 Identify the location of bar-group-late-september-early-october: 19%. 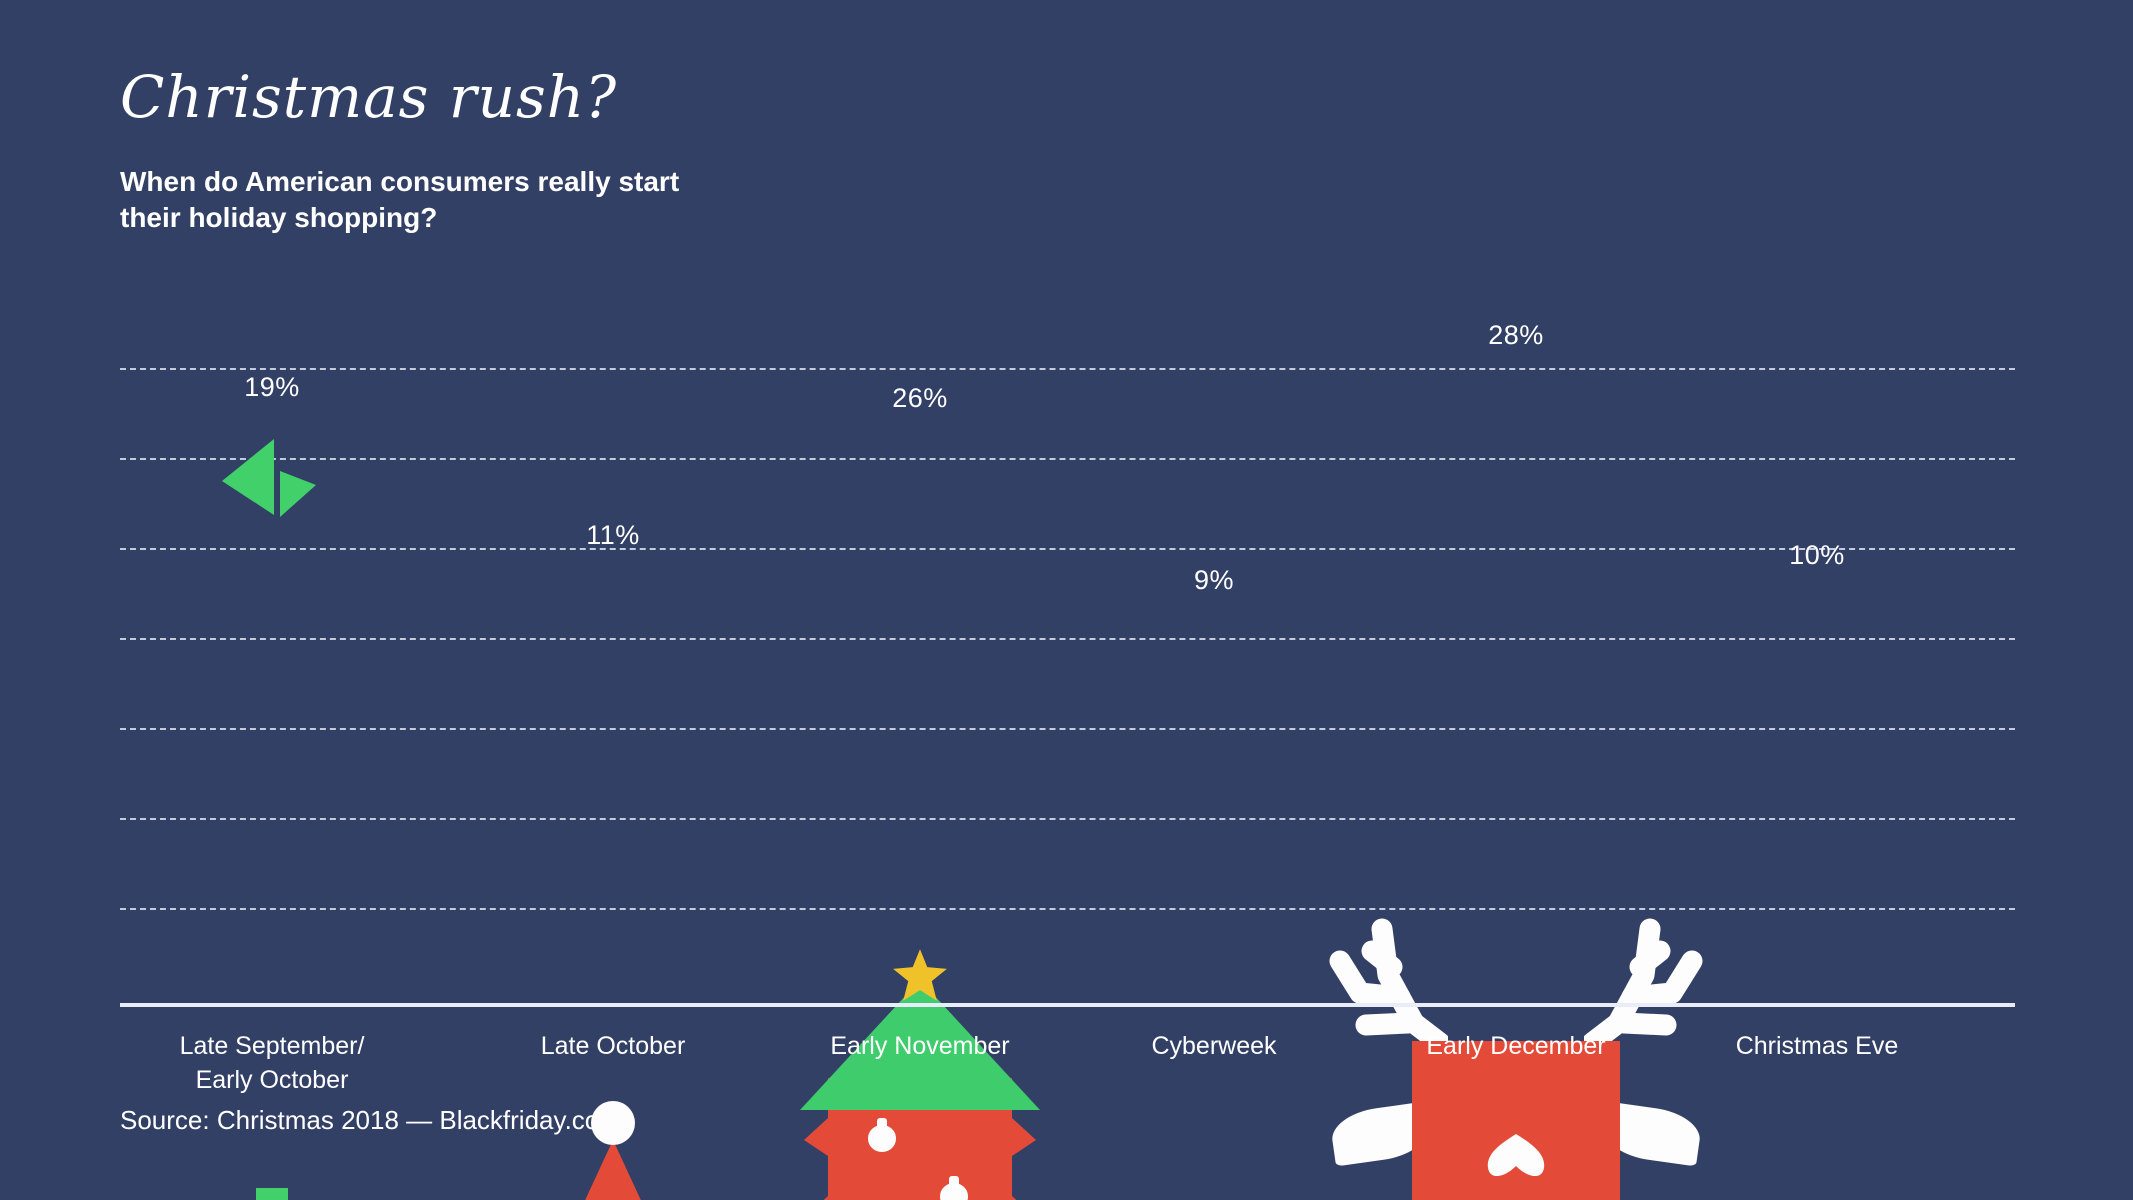
(272, 780).